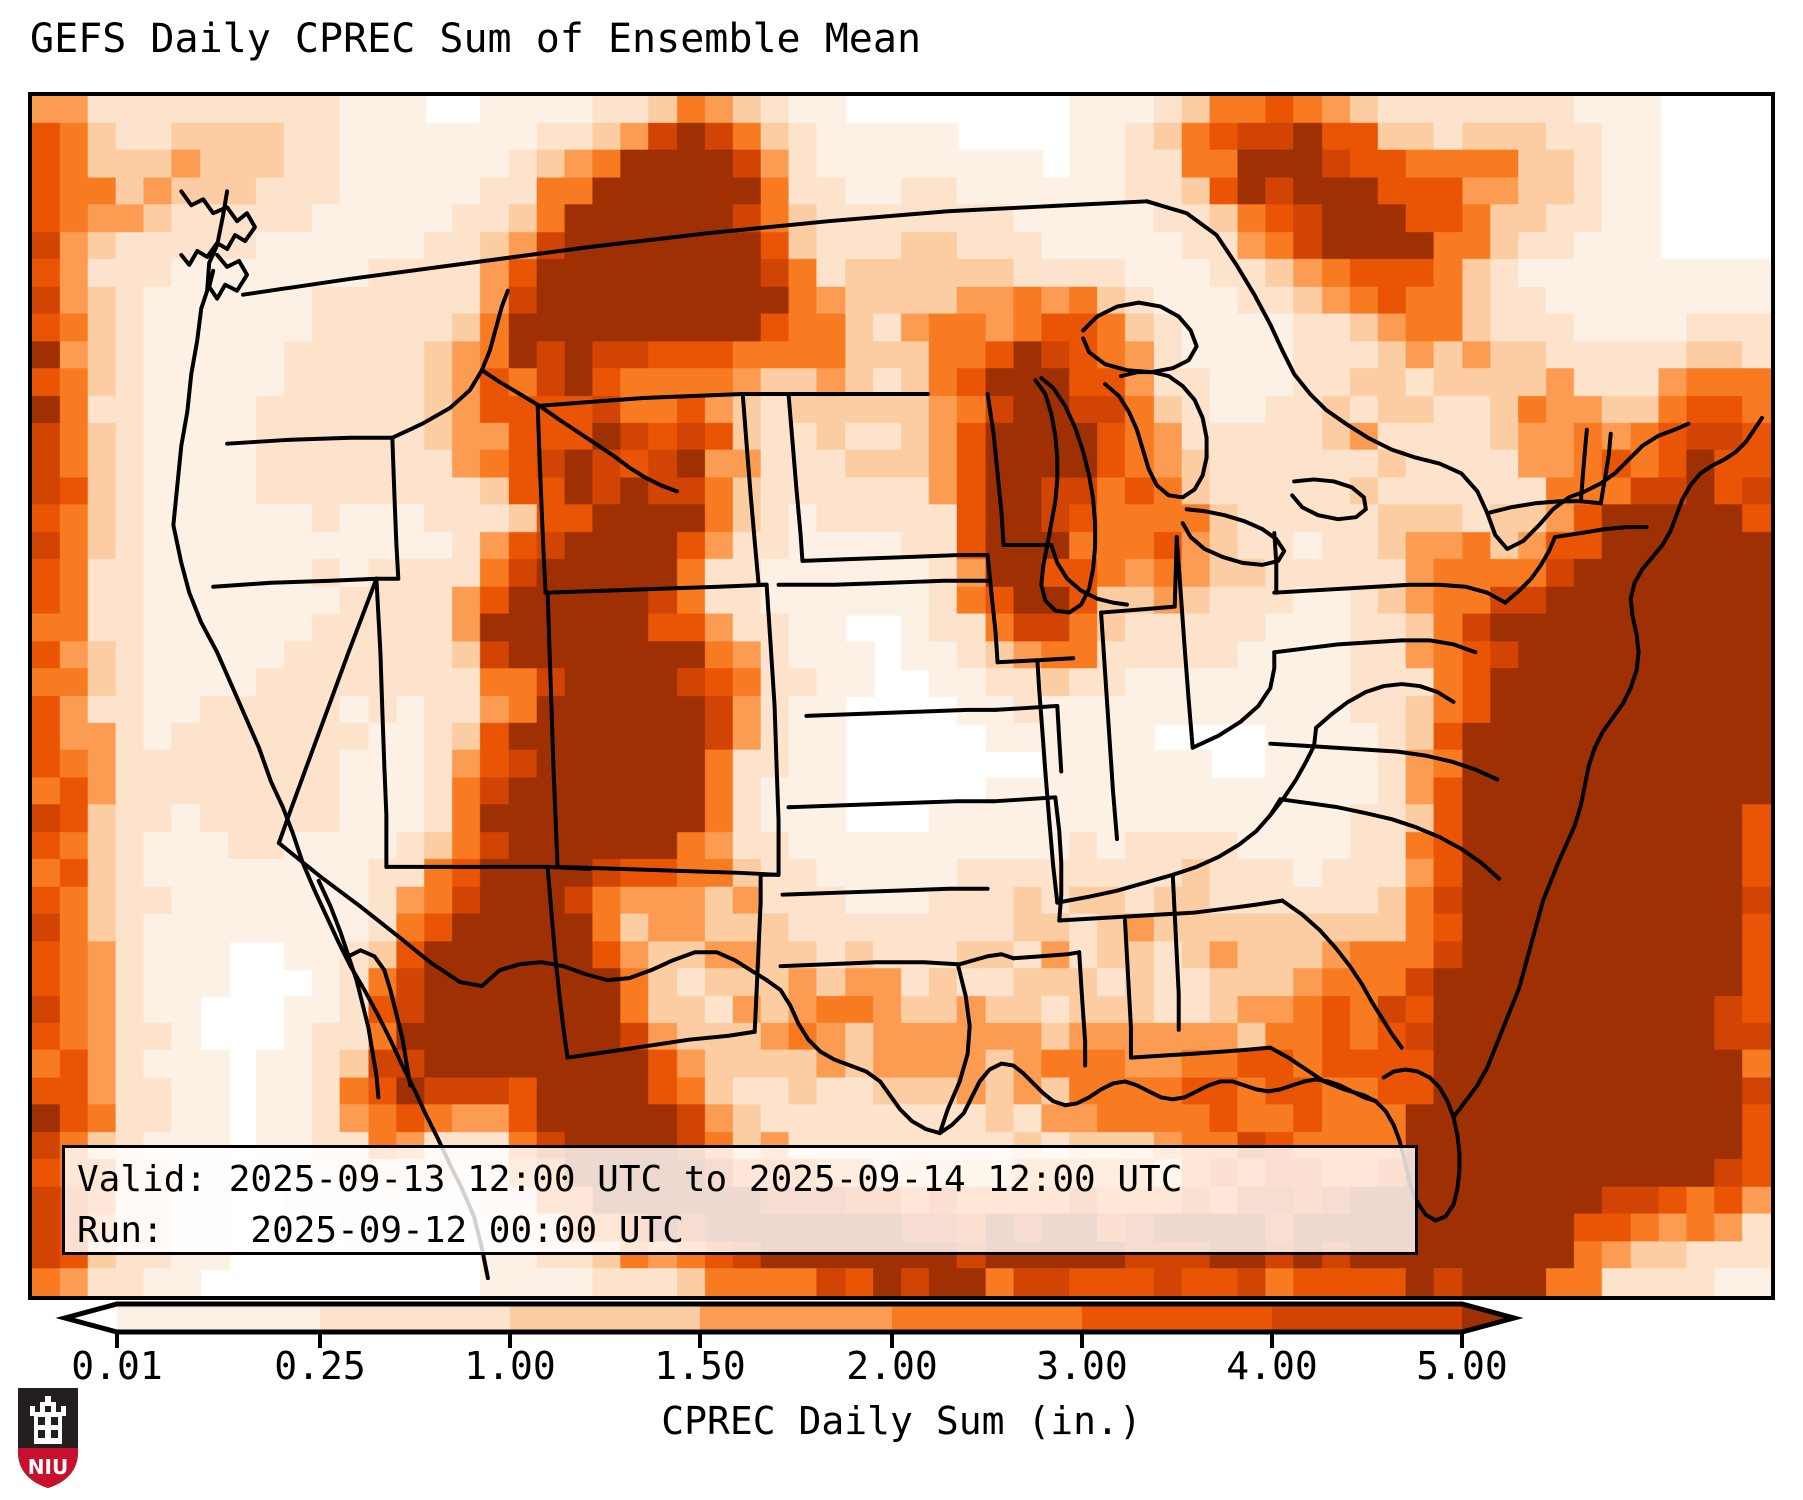 This screenshot has height=1500, width=1803. I want to click on colorbar-outline, so click(789, 1318).